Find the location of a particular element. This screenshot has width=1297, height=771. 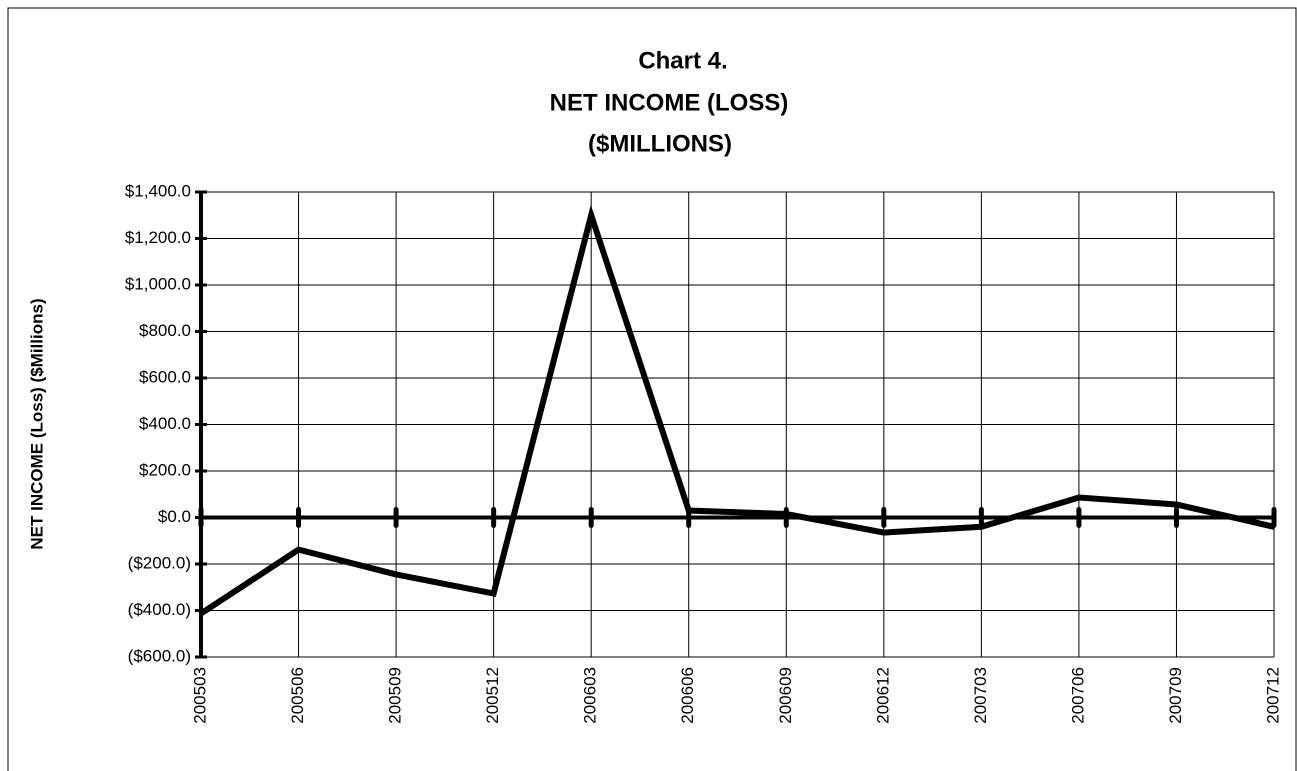

x-tick-label: 200603 is located at coordinates (590, 695).